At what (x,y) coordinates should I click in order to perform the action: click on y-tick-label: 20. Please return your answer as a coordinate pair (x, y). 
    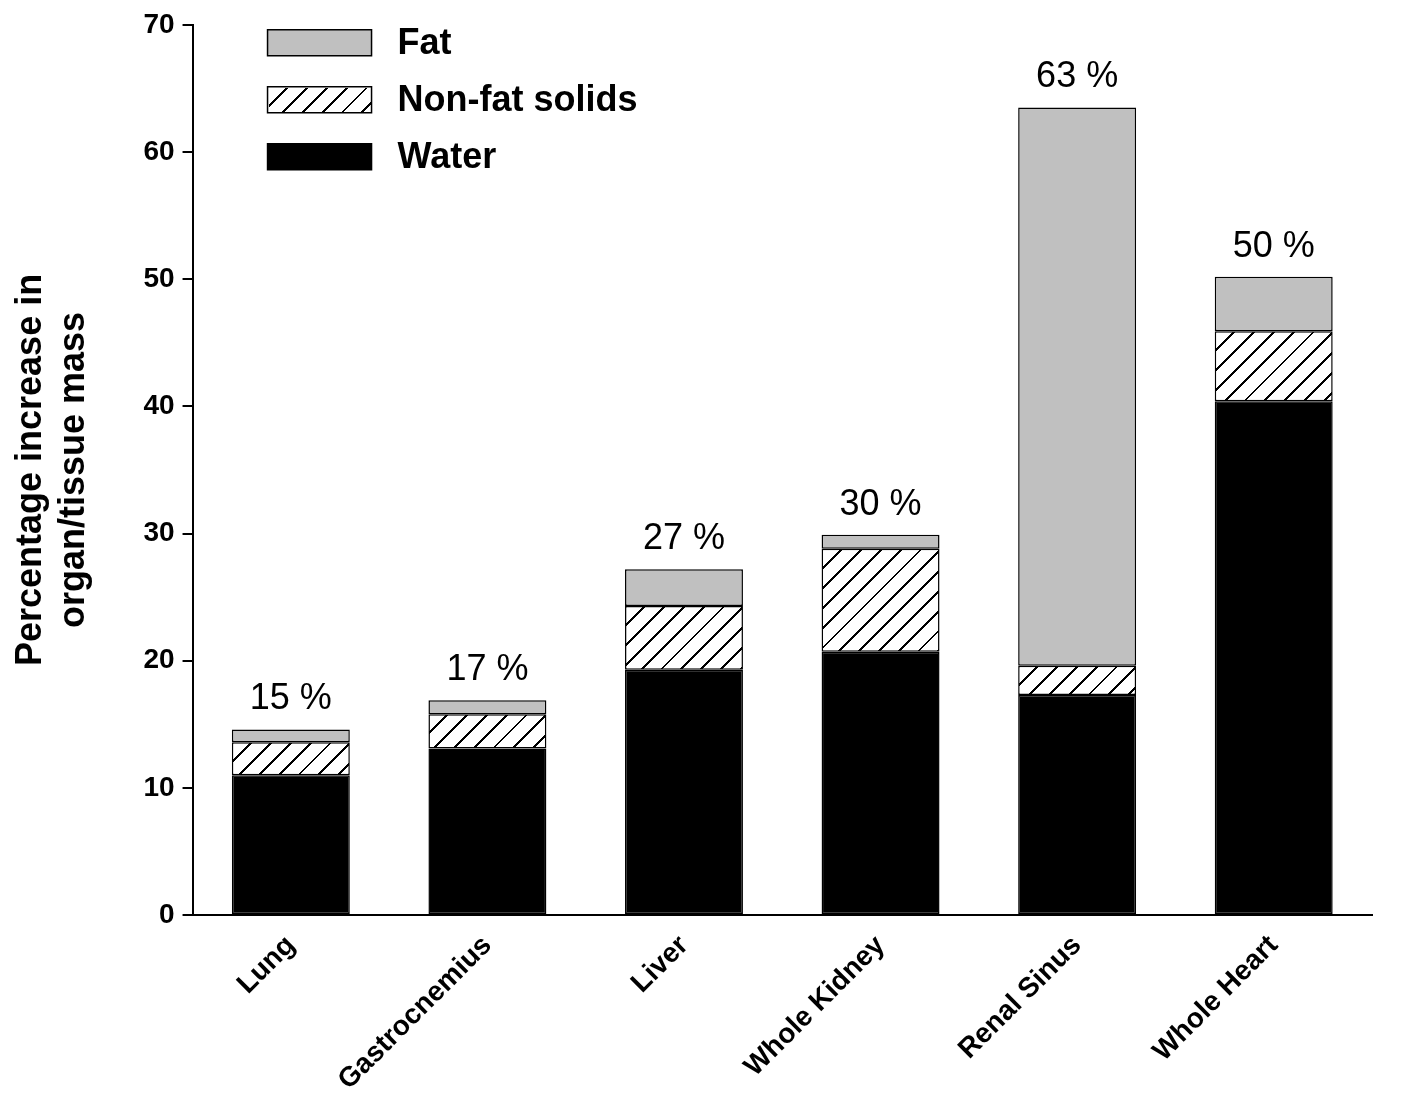
    Looking at the image, I should click on (159, 659).